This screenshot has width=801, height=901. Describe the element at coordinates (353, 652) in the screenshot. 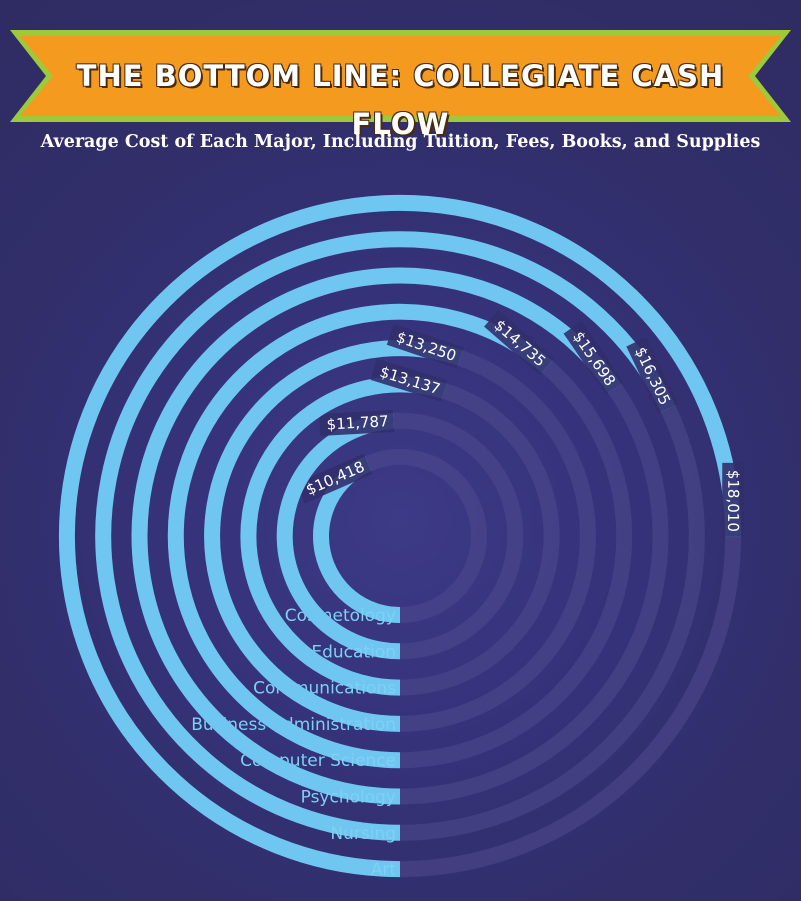

I see `category-label-education: Education` at that location.